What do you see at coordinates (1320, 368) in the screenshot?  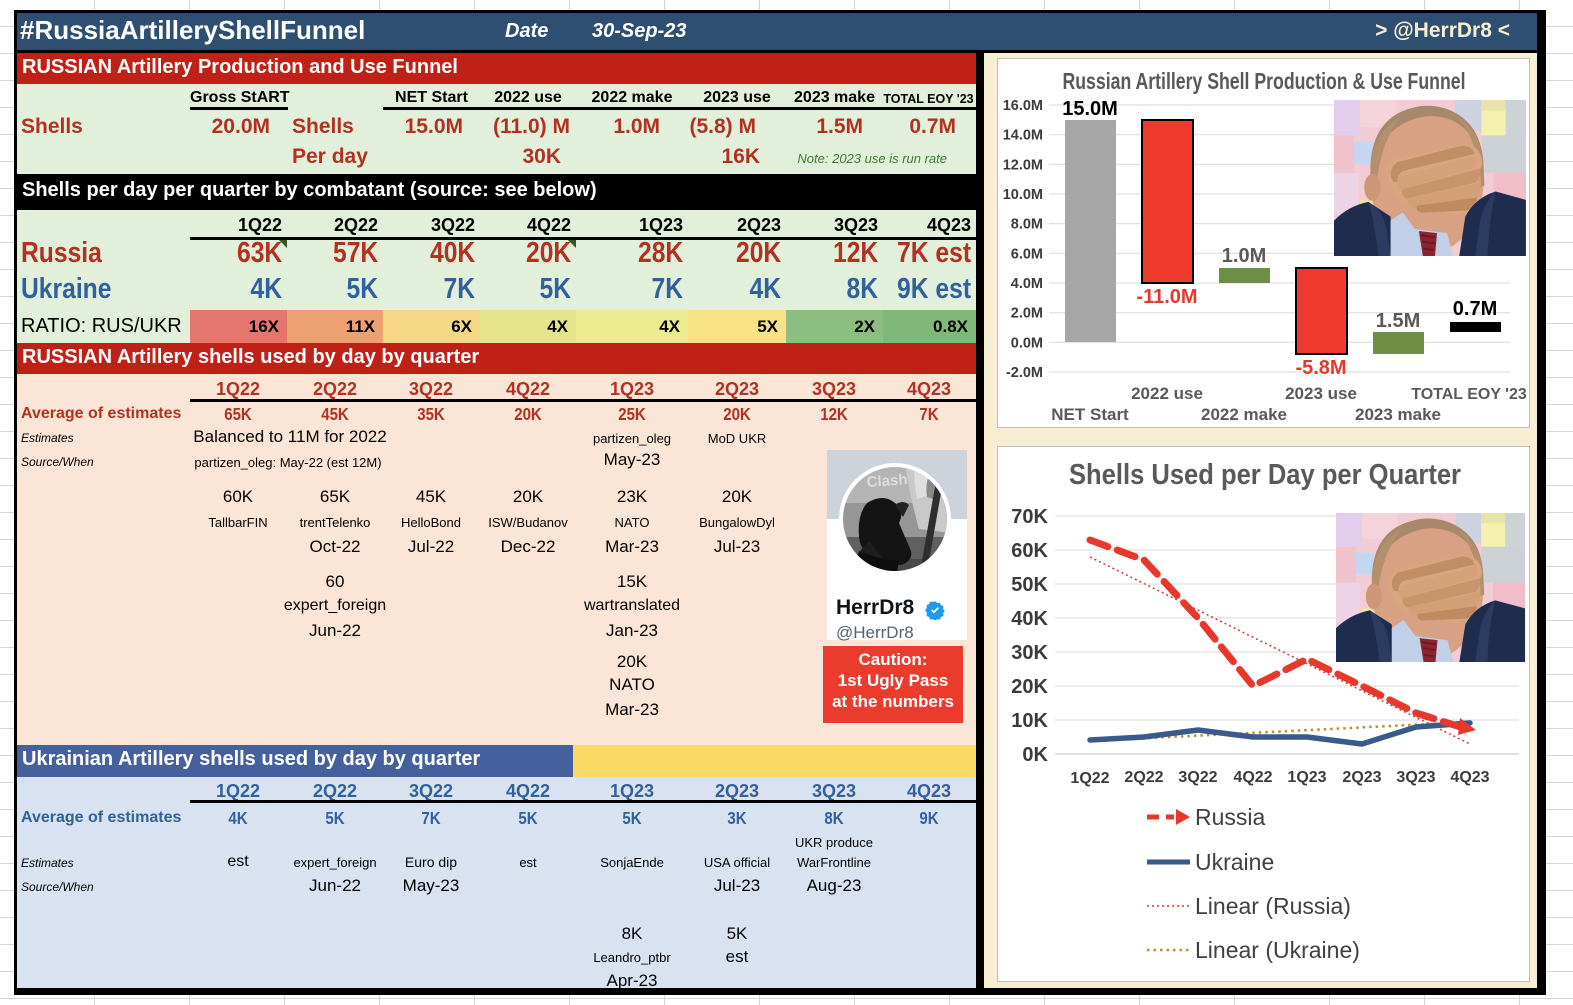 I see `svg-text: -5.8M` at bounding box center [1320, 368].